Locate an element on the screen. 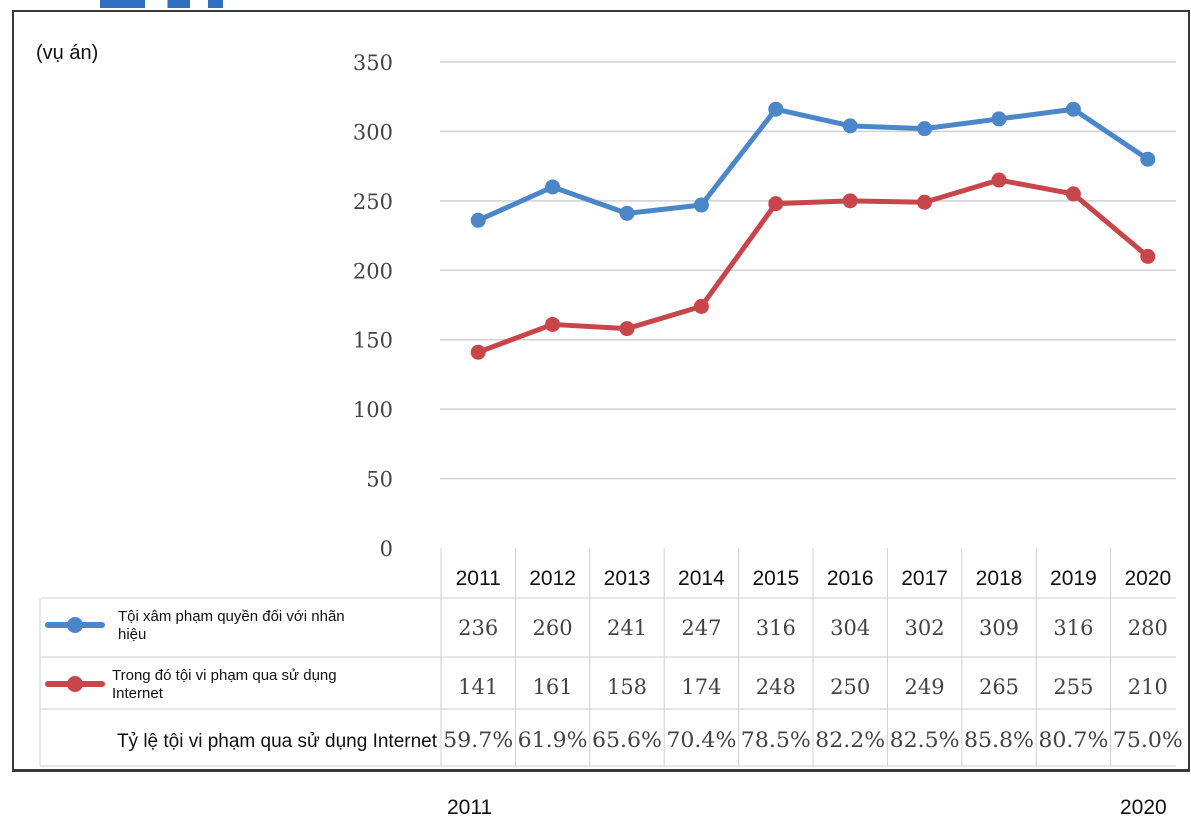 The width and height of the screenshot is (1191, 820). legend-label-1: Tội xâm phạm quyền đối với nhãn hiệu is located at coordinates (231, 625).